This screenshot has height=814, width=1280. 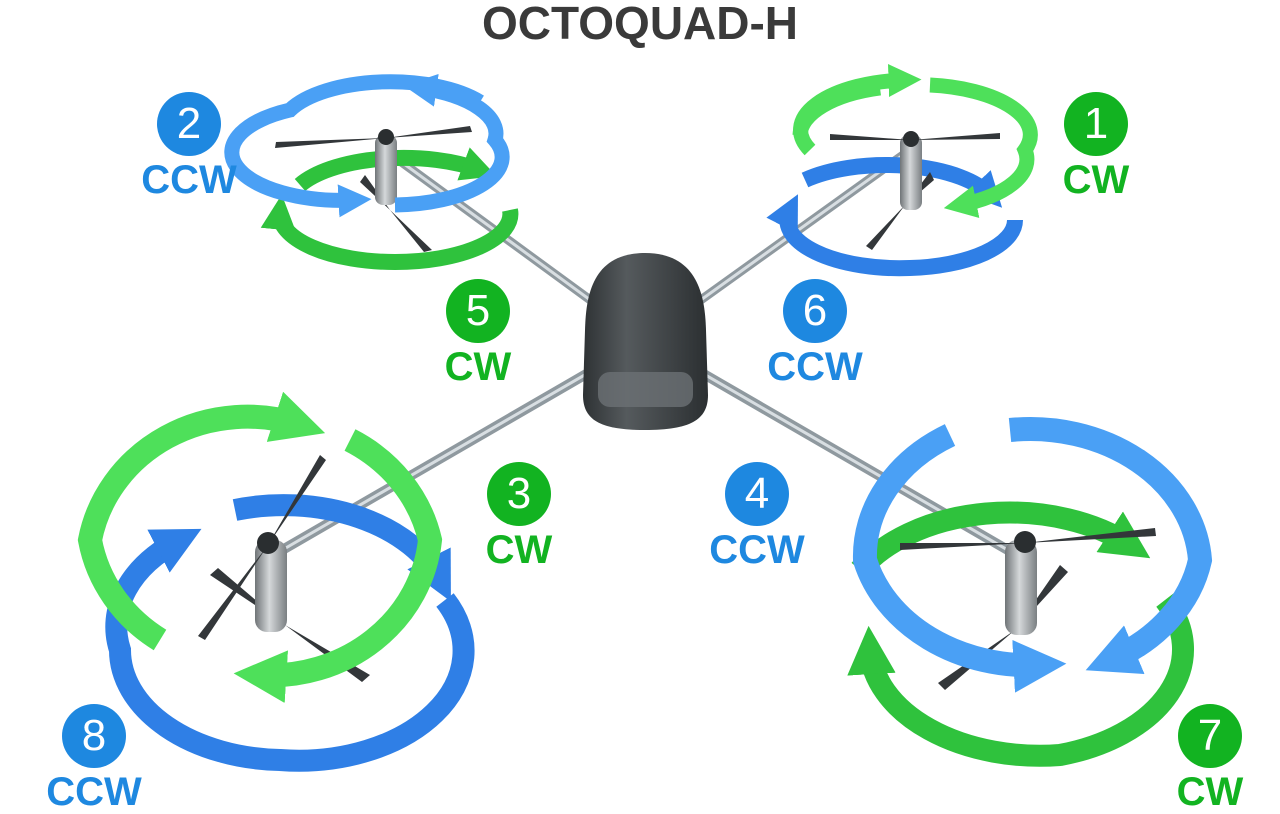 What do you see at coordinates (1096, 124) in the screenshot?
I see `motor-number-badge: 1` at bounding box center [1096, 124].